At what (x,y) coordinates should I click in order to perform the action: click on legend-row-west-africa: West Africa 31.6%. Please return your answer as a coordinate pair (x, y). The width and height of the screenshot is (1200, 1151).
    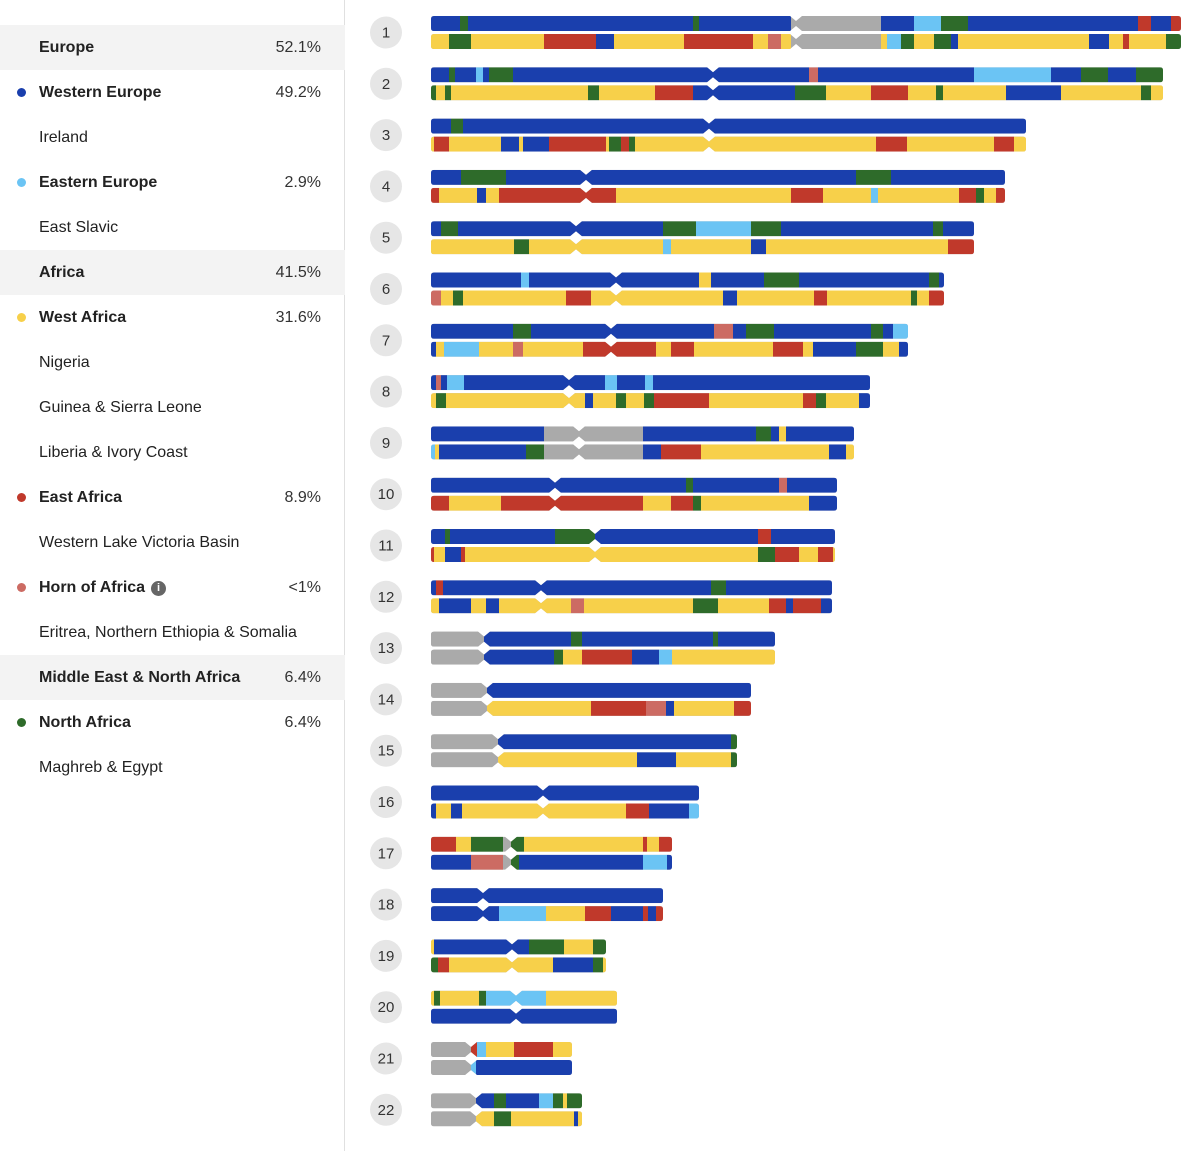
    Looking at the image, I should click on (172, 317).